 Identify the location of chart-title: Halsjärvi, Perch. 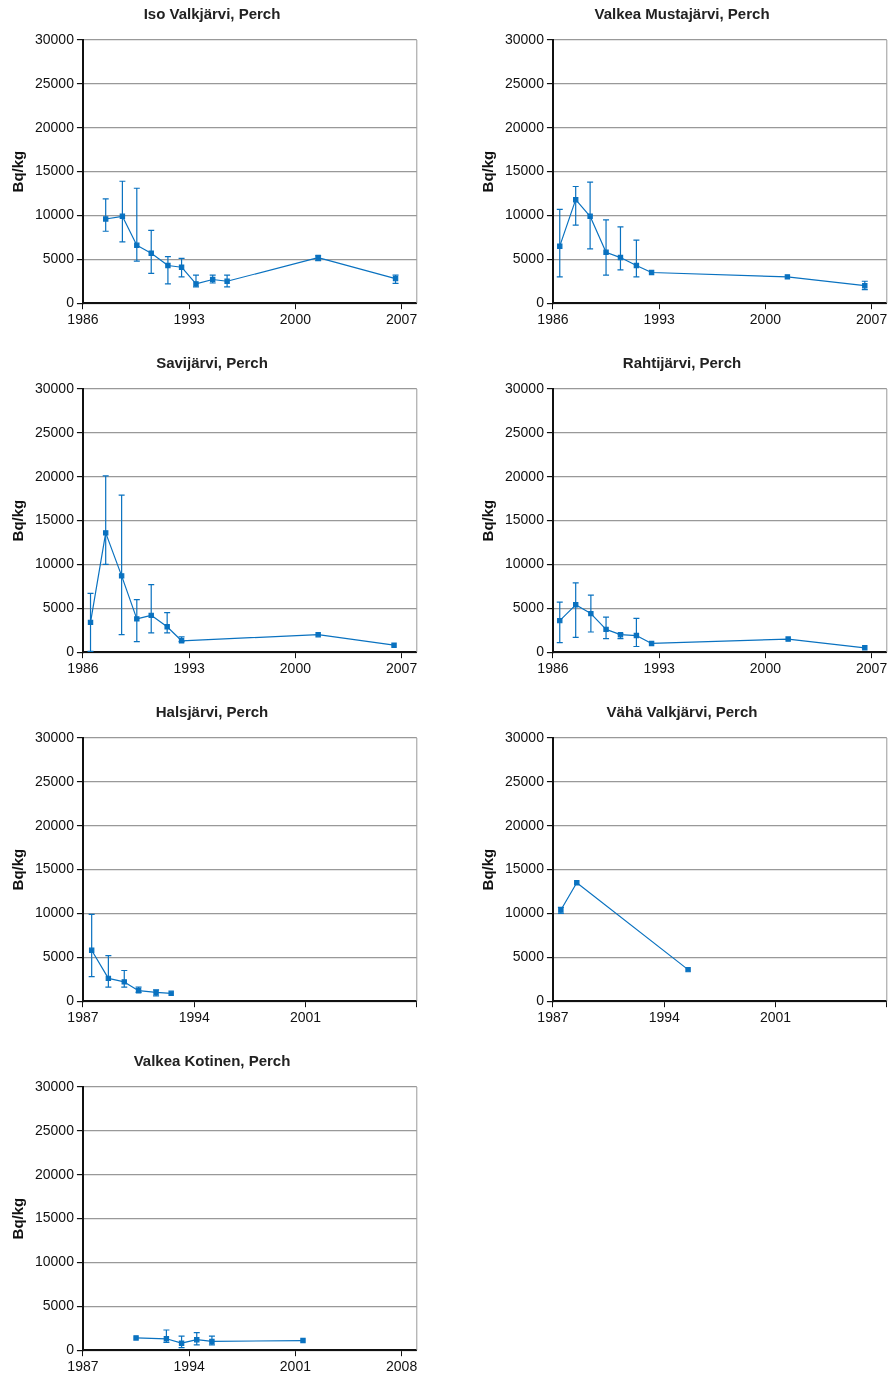
(212, 712).